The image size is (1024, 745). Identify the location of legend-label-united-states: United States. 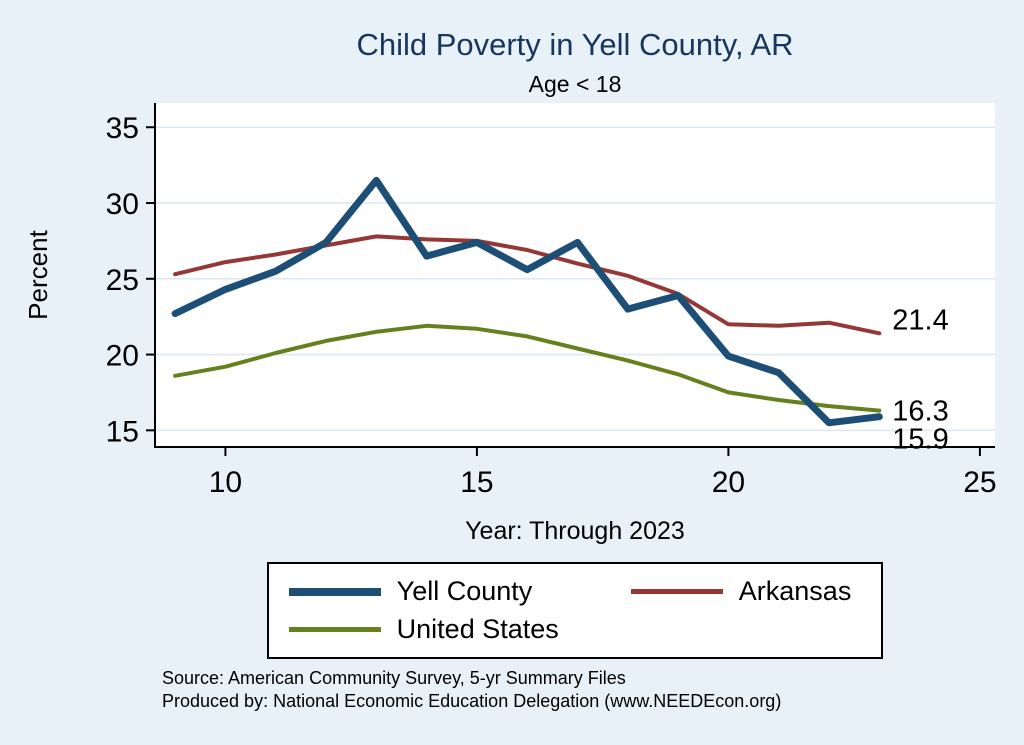
(477, 629).